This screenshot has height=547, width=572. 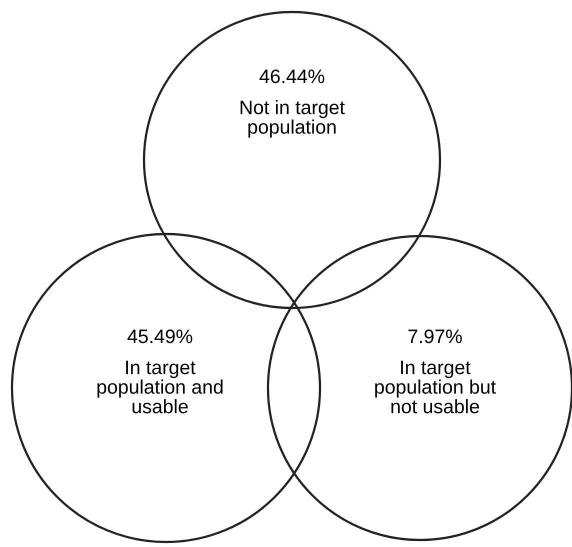 What do you see at coordinates (160, 387) in the screenshot?
I see `category-label: In target population and usable` at bounding box center [160, 387].